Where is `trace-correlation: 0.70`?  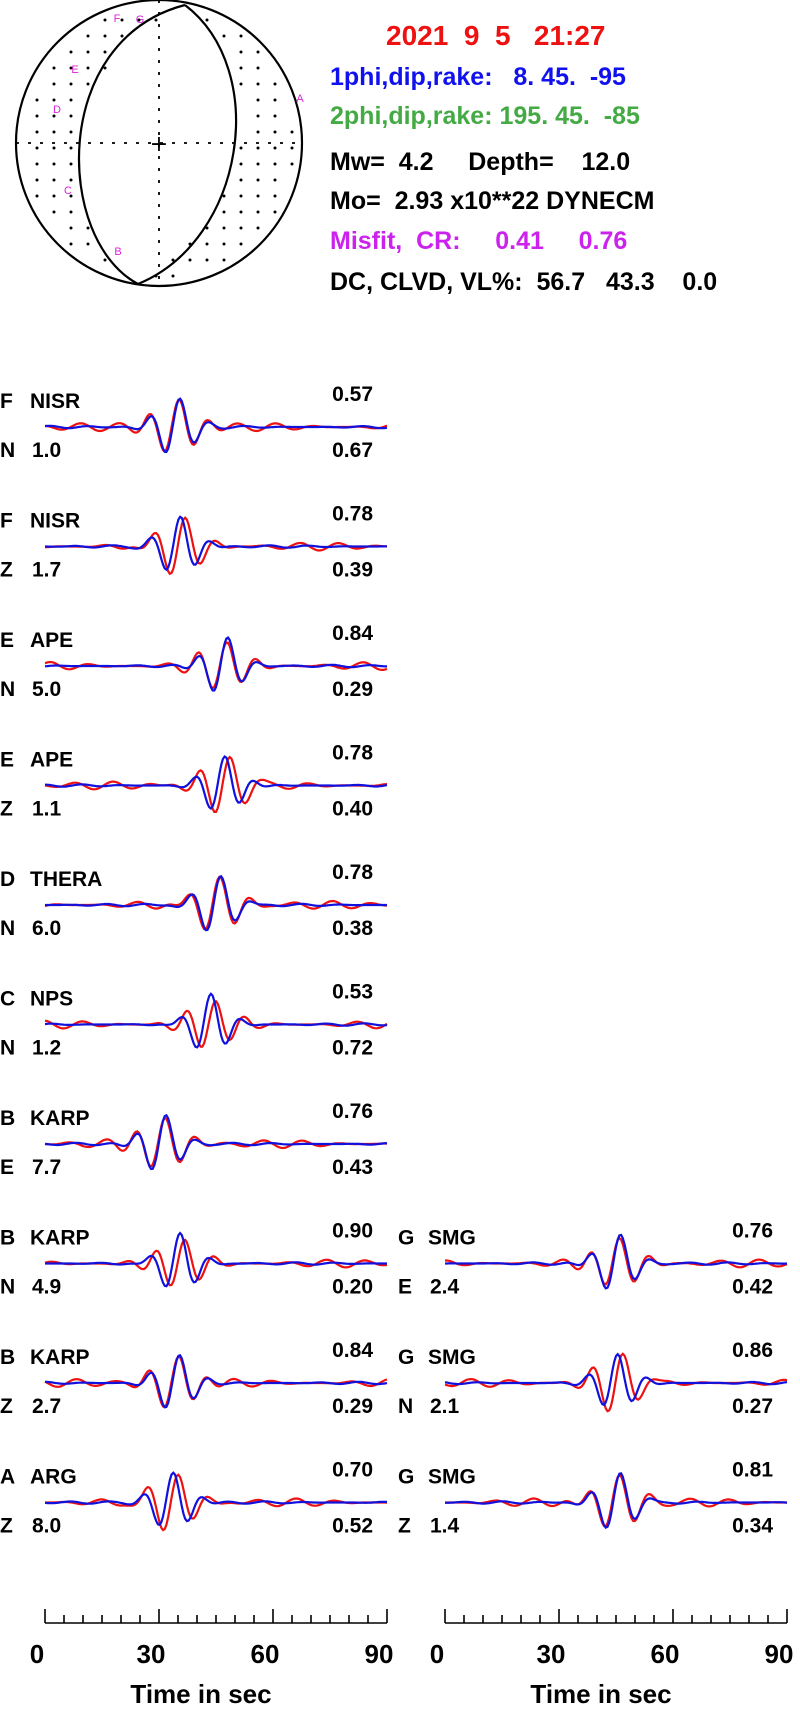 trace-correlation: 0.70 is located at coordinates (352, 1470).